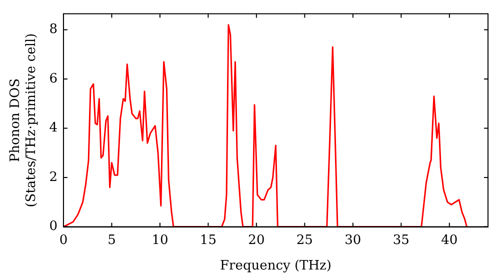 This screenshot has height=280, width=500. I want to click on x-tick-label: 15, so click(208, 240).